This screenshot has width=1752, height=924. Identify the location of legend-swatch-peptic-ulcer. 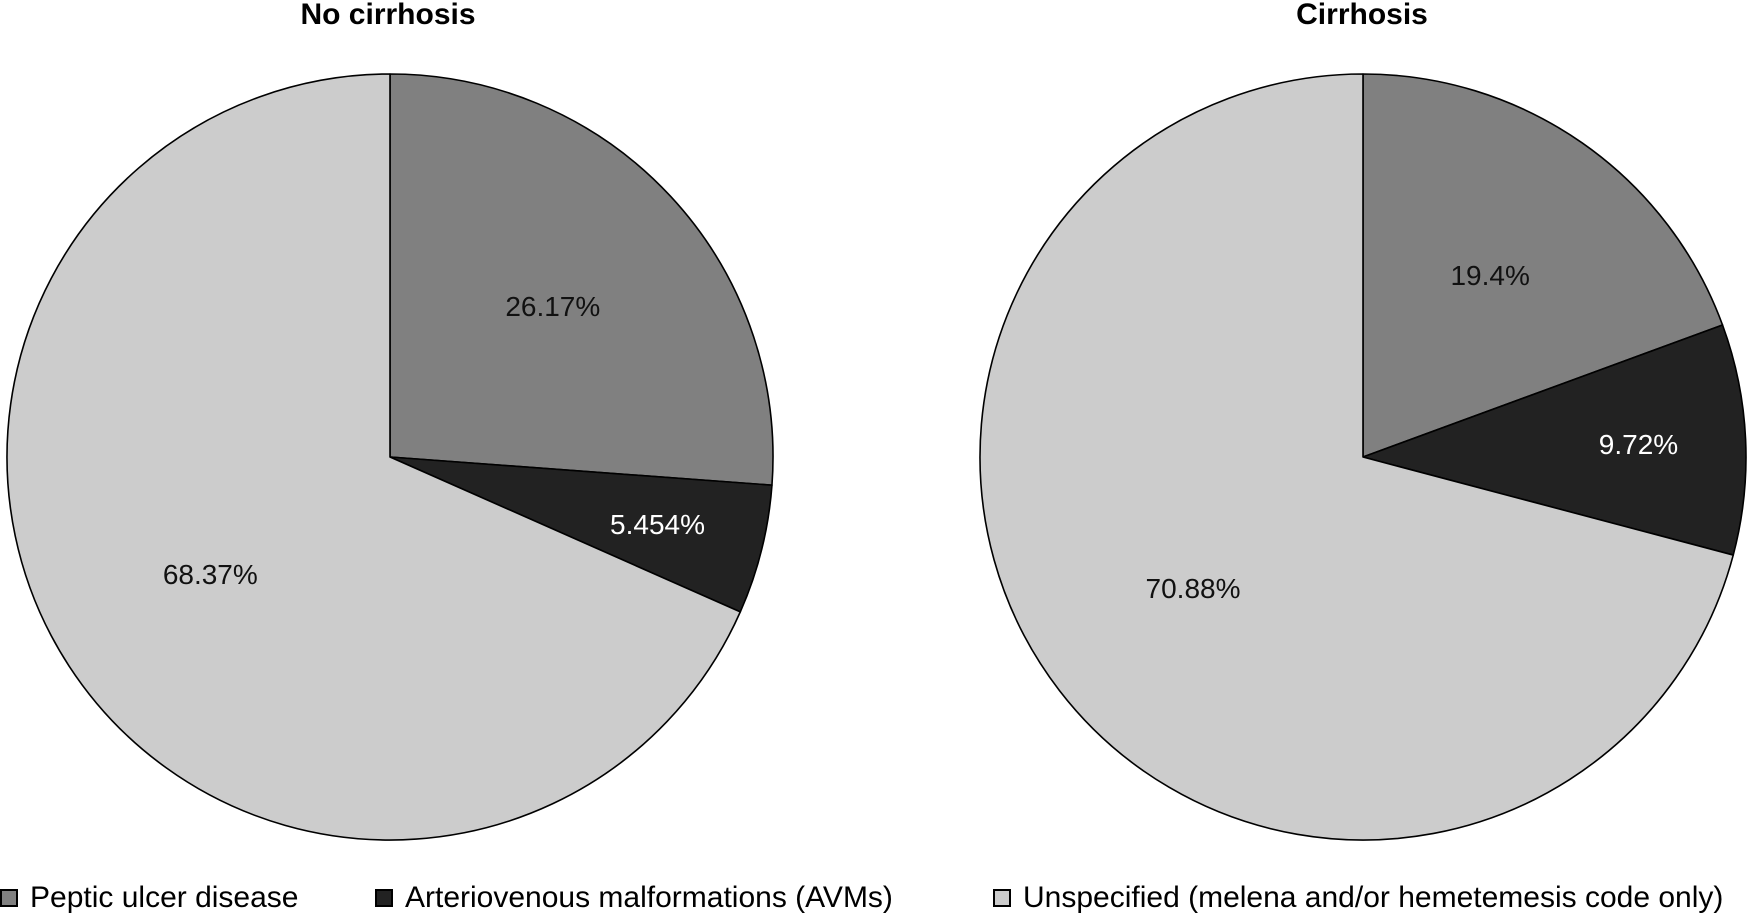
(9, 898).